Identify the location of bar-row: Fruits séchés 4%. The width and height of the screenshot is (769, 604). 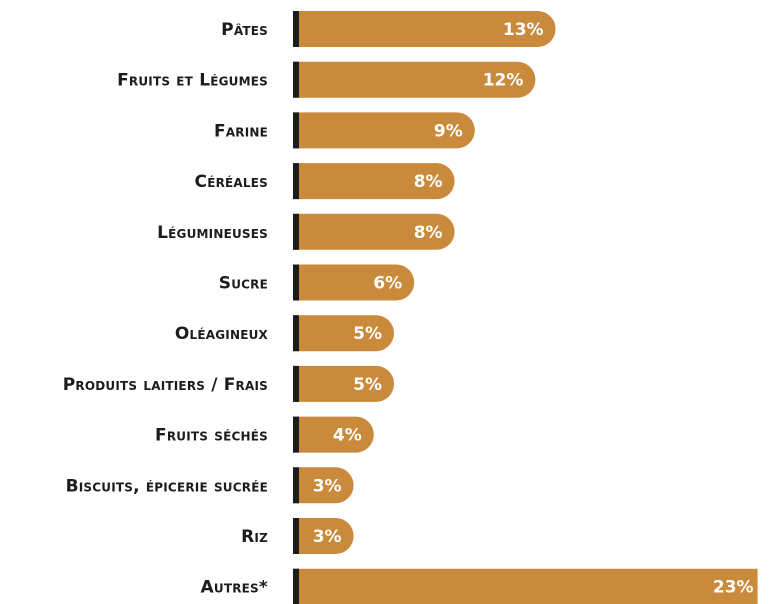
(264, 434).